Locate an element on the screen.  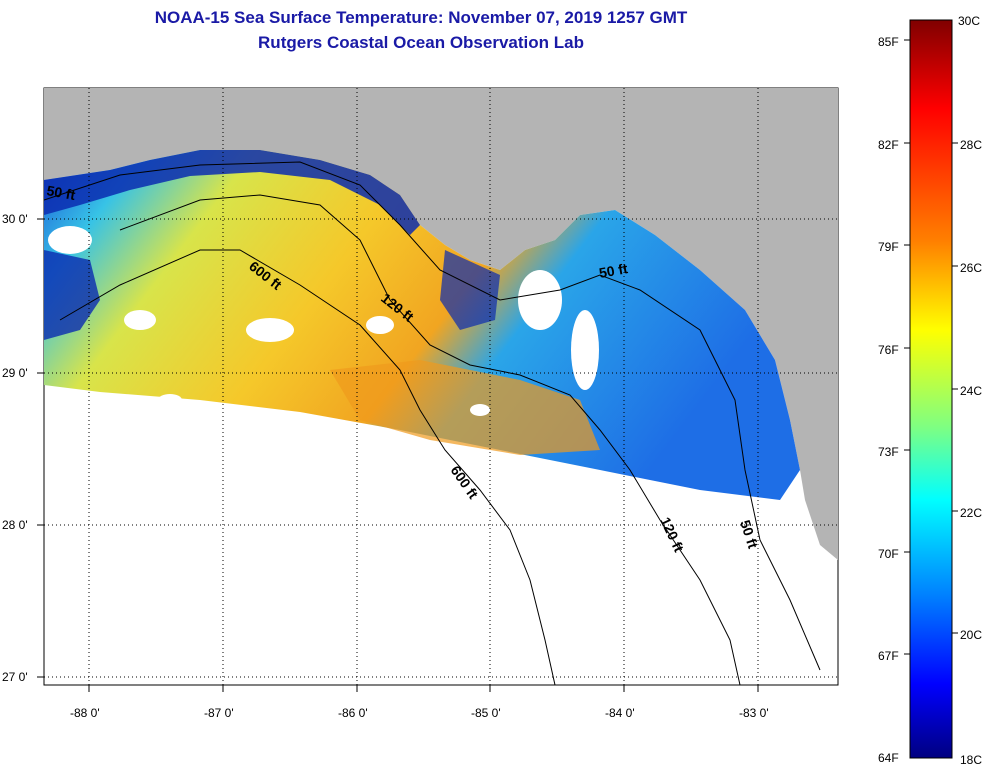
colorbar-f-85: 85F is located at coordinates (888, 42).